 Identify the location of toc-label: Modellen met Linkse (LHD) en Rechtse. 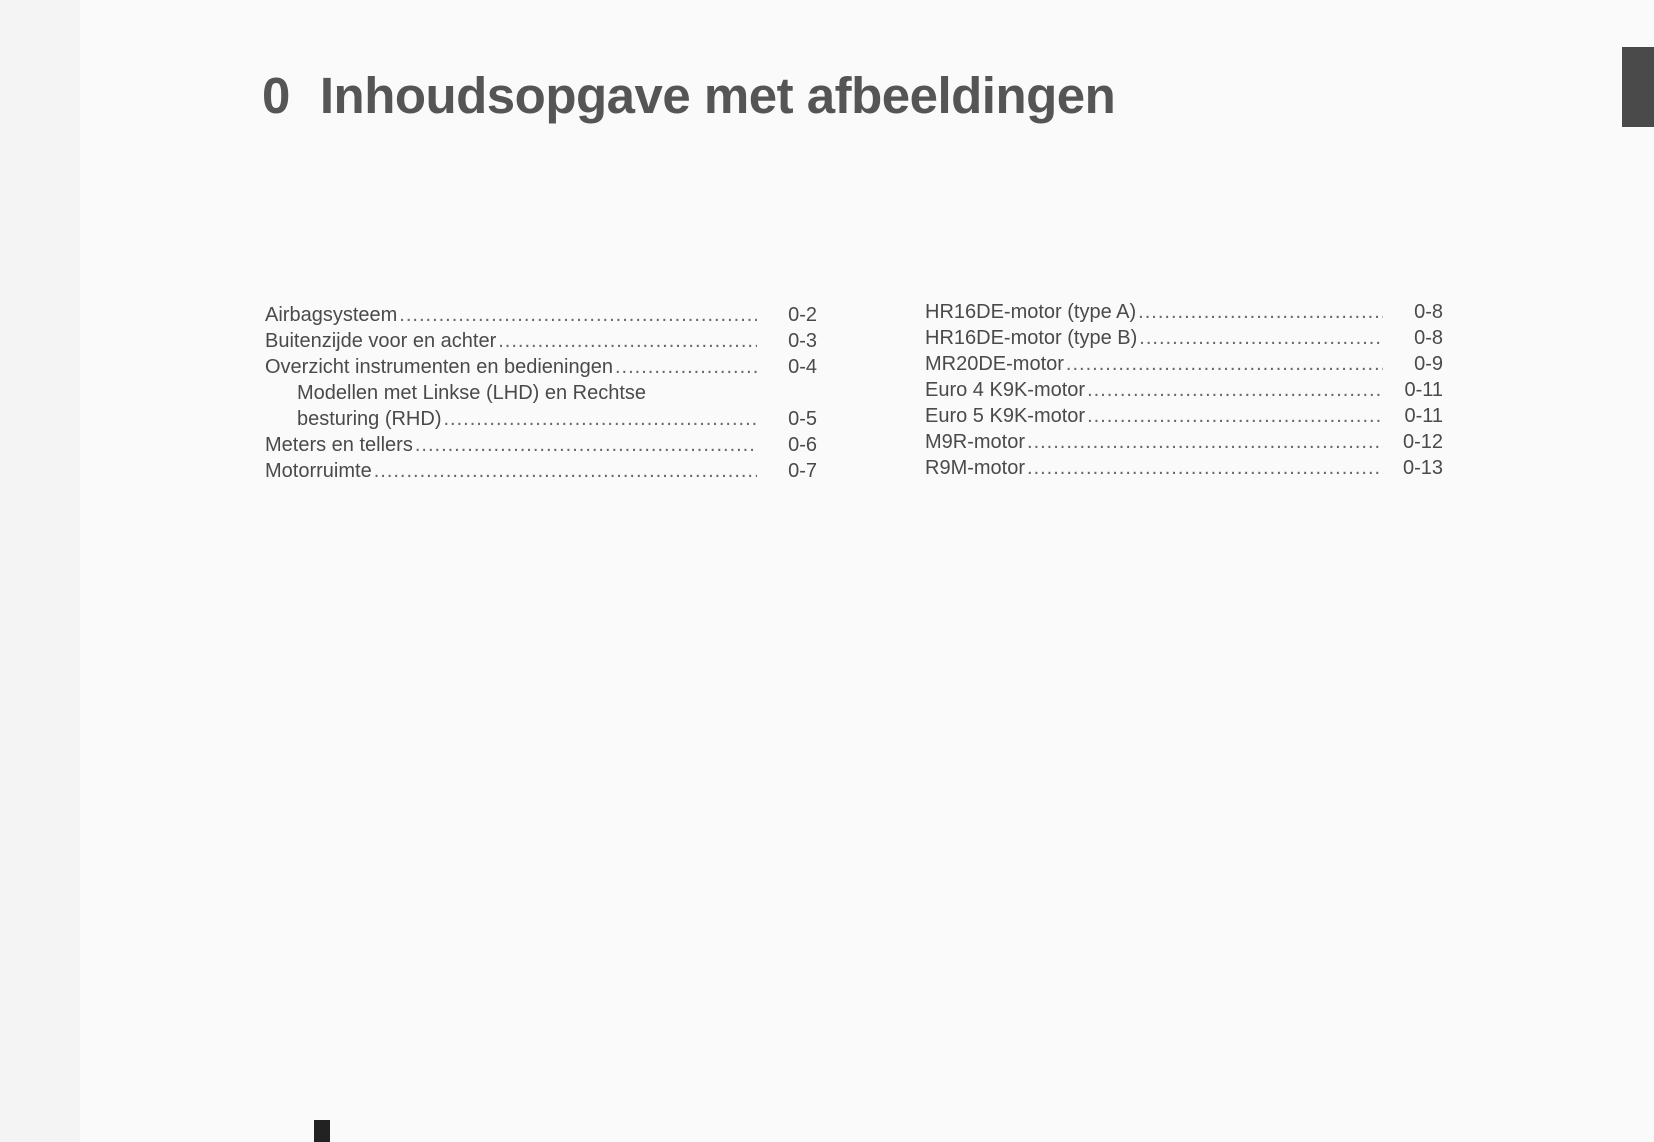
(472, 393).